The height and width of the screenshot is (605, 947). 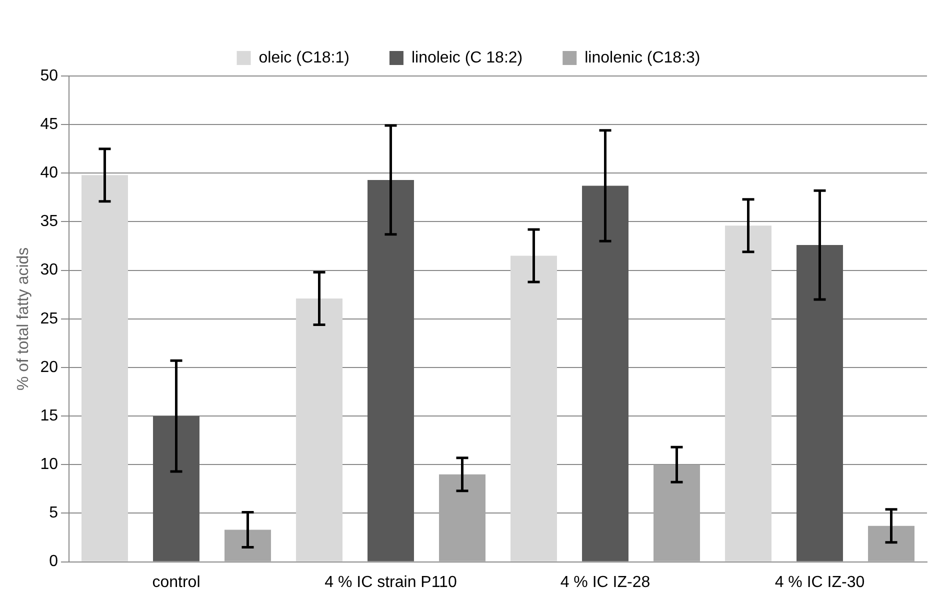 I want to click on legend-label: linolenic (C18:3), so click(x=642, y=57).